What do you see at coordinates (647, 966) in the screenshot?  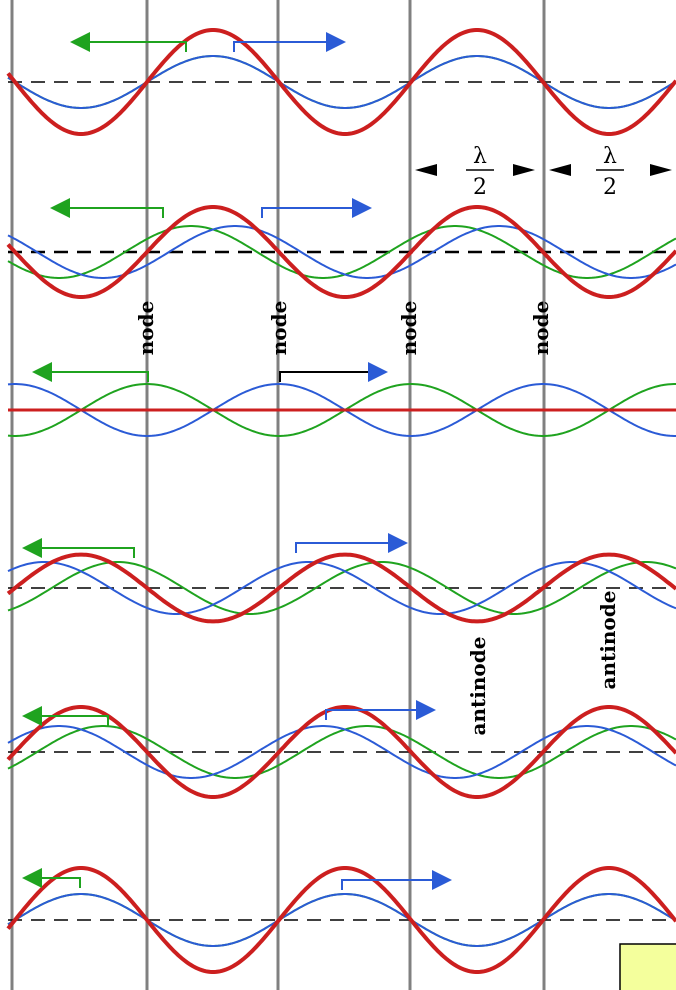 I see `corner-box` at bounding box center [647, 966].